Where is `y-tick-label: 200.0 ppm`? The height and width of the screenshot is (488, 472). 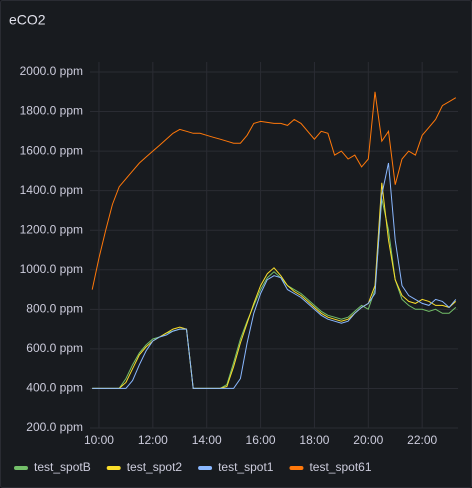
y-tick-label: 200.0 ppm is located at coordinates (54, 427).